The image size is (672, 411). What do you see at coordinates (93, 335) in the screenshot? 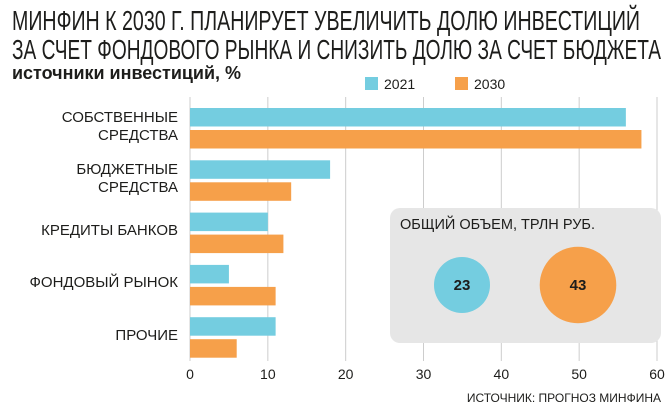
I see `category-label-box-5: ПРОЧИЕ` at bounding box center [93, 335].